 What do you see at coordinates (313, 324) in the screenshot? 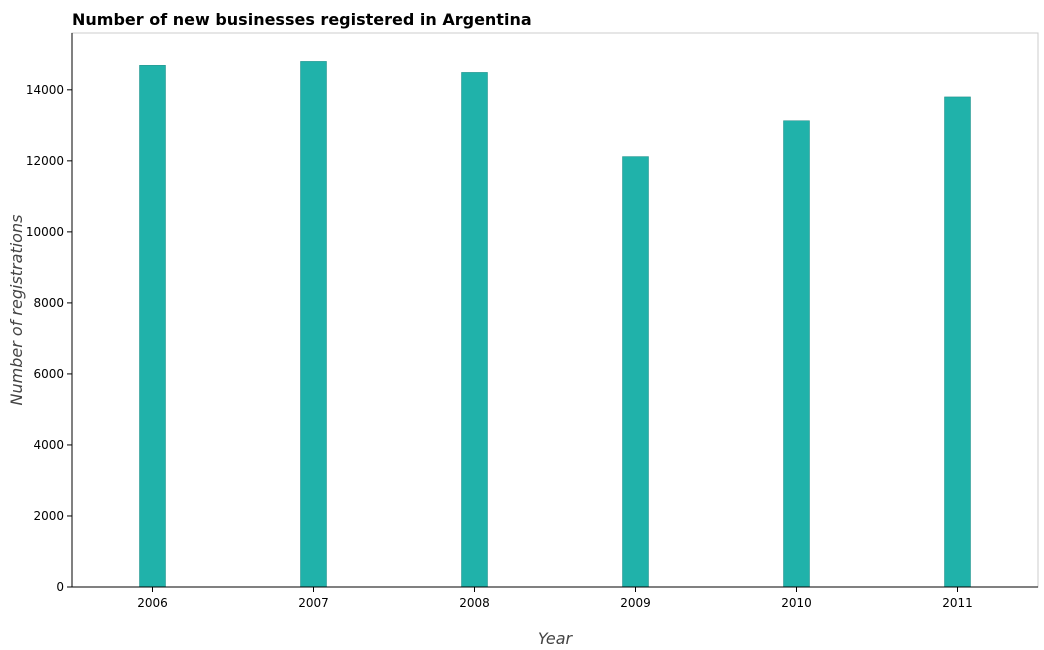
I see `bar-2007` at bounding box center [313, 324].